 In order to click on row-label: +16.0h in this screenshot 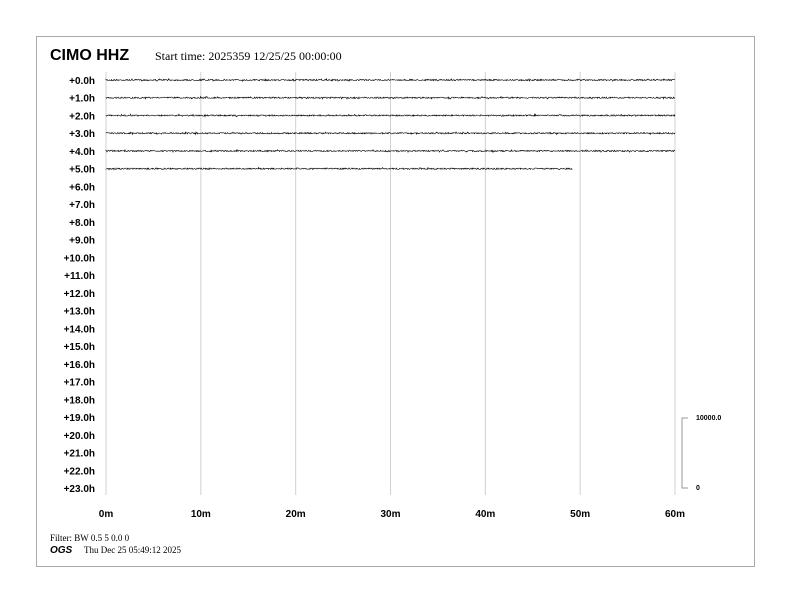, I will do `click(79, 365)`.